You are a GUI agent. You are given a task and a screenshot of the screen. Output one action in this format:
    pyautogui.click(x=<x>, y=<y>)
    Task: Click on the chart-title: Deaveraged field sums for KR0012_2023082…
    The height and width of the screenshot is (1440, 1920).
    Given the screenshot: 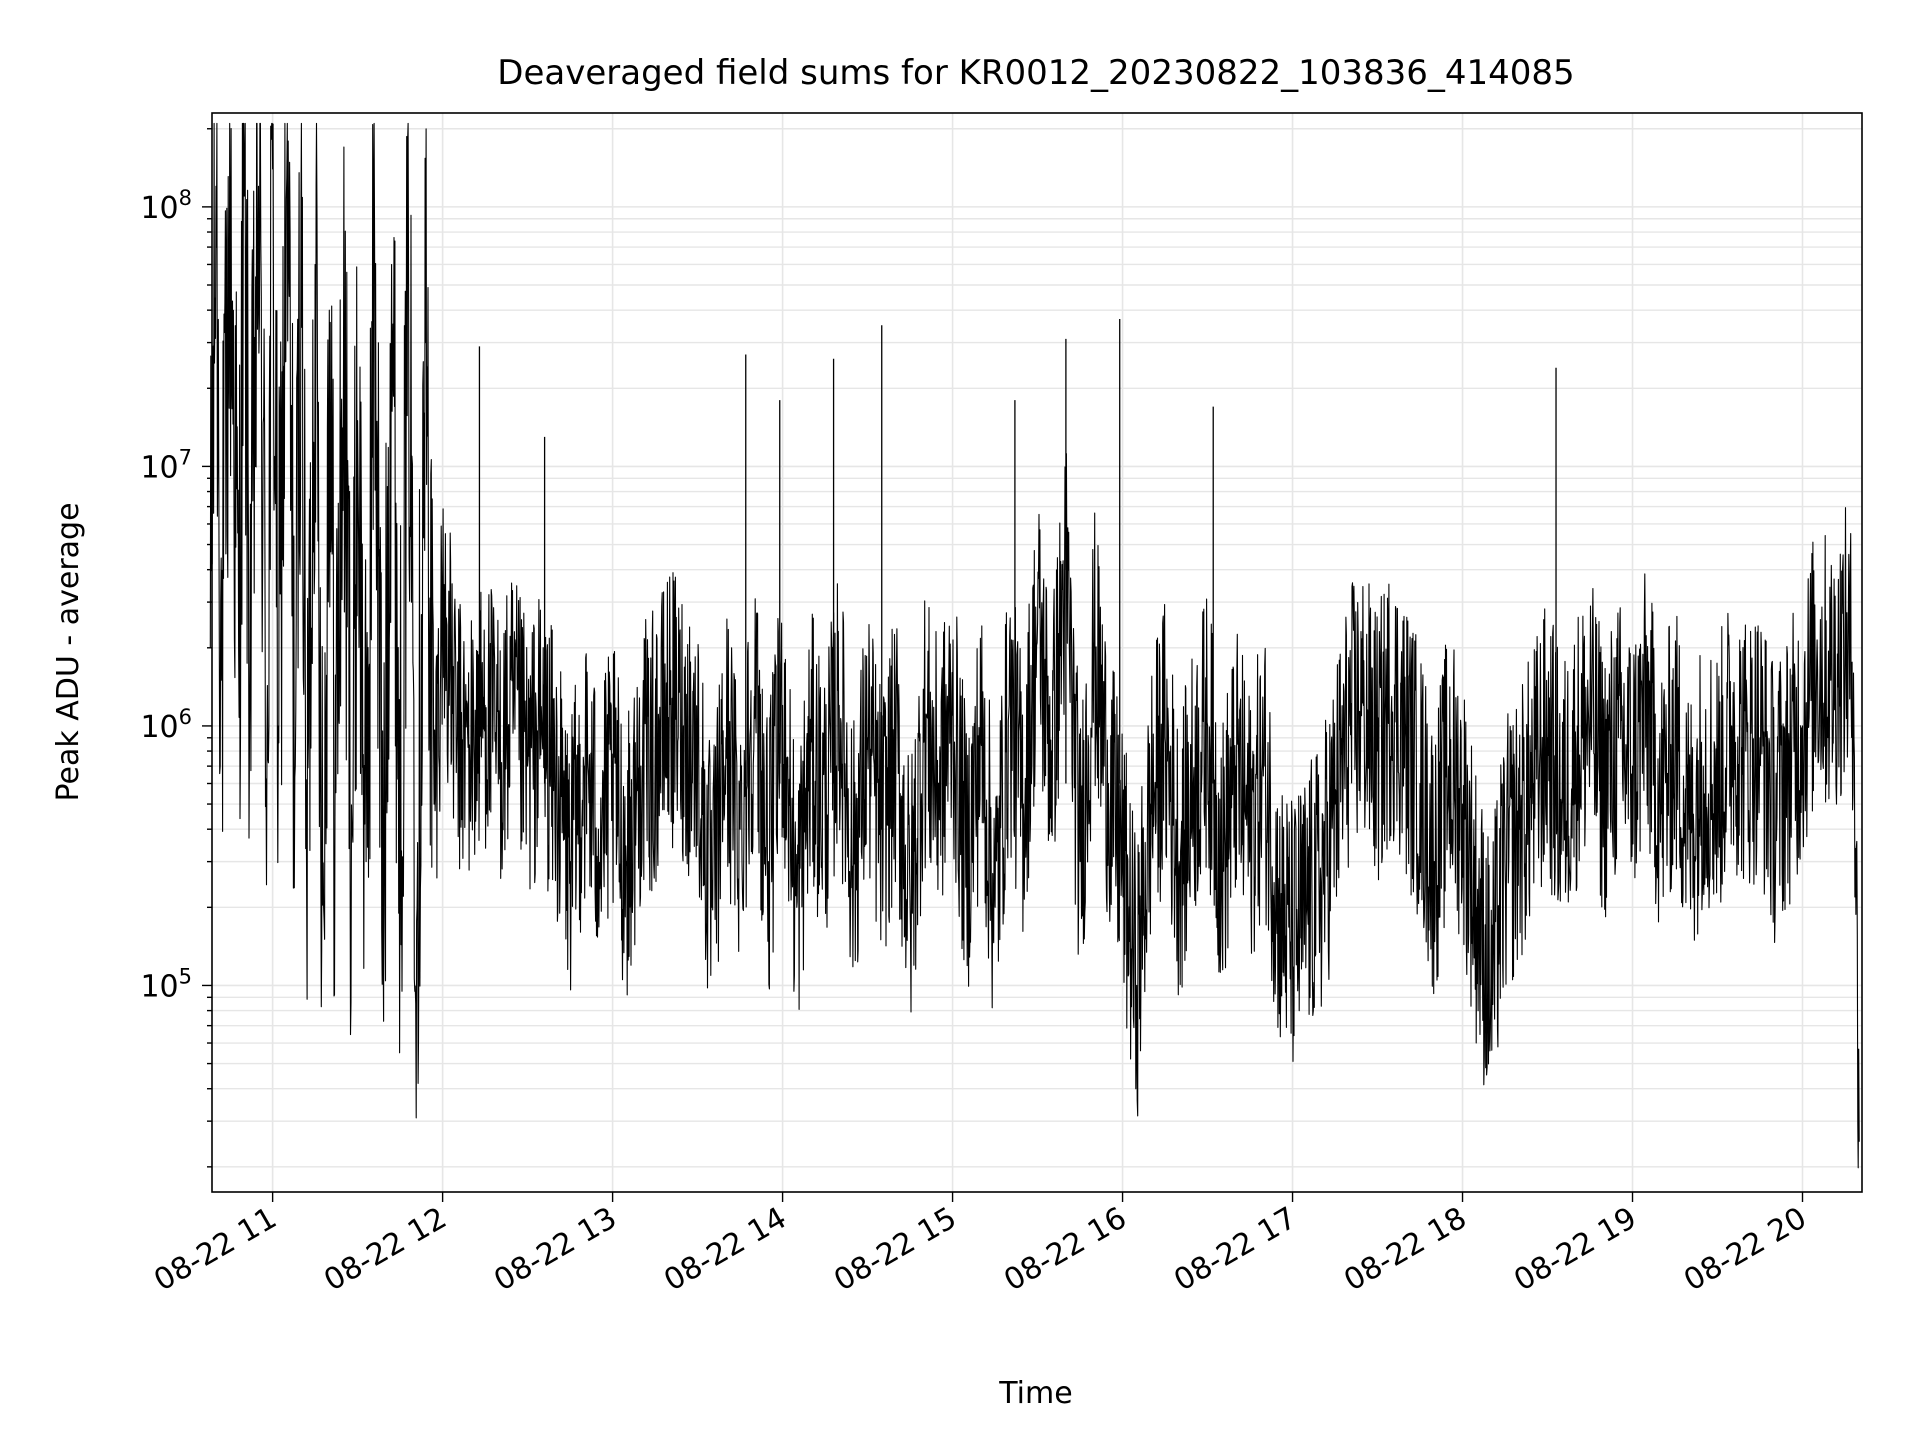 What is the action you would take?
    pyautogui.click(x=1035, y=73)
    